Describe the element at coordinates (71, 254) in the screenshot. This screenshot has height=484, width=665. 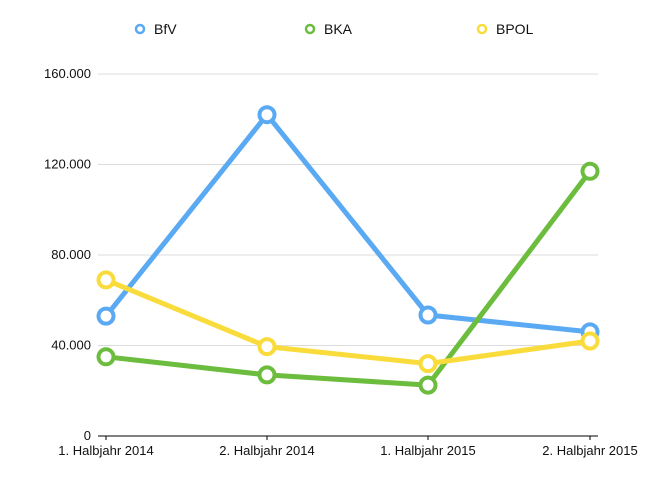
I see `y-tick-label: 80.000` at that location.